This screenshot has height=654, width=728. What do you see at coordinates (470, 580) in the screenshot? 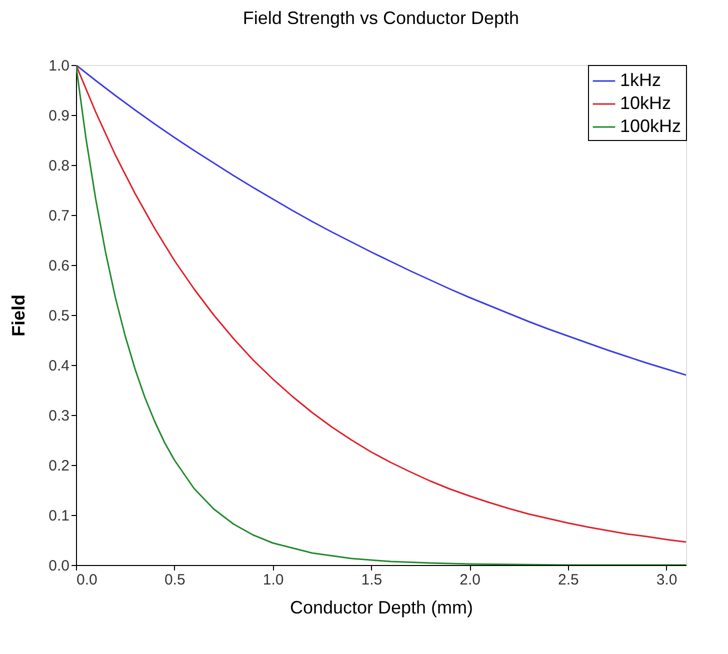
I see `x-tick-label: 2.0` at bounding box center [470, 580].